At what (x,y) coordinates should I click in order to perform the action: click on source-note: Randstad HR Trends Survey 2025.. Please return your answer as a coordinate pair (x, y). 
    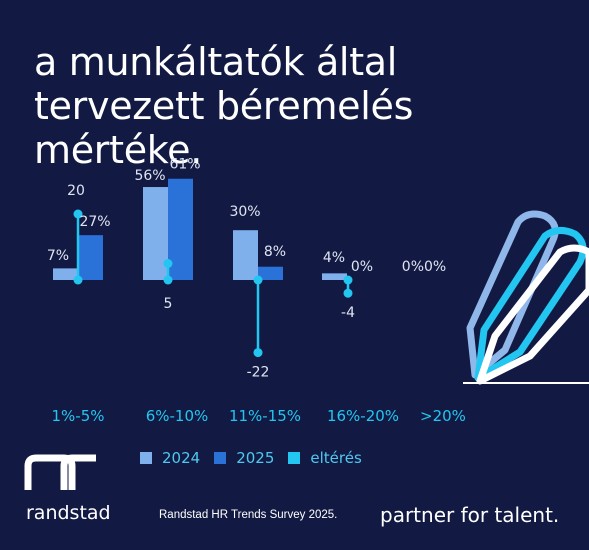
    Looking at the image, I should click on (248, 515).